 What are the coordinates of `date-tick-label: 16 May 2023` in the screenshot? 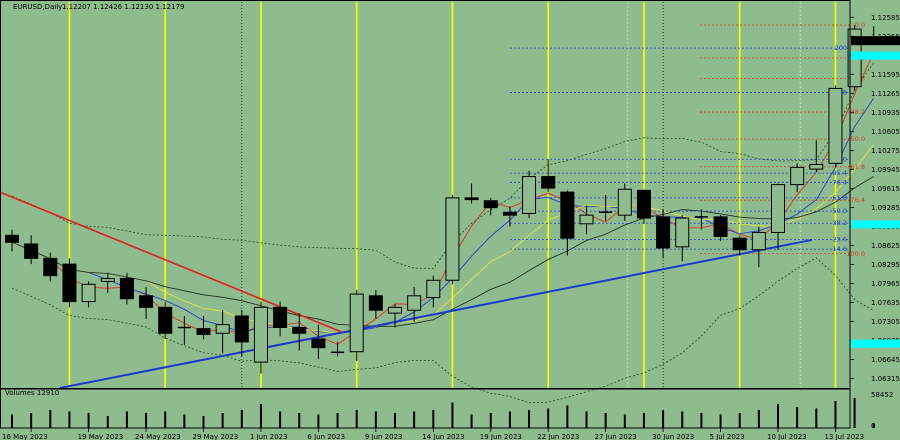 It's located at (25, 436).